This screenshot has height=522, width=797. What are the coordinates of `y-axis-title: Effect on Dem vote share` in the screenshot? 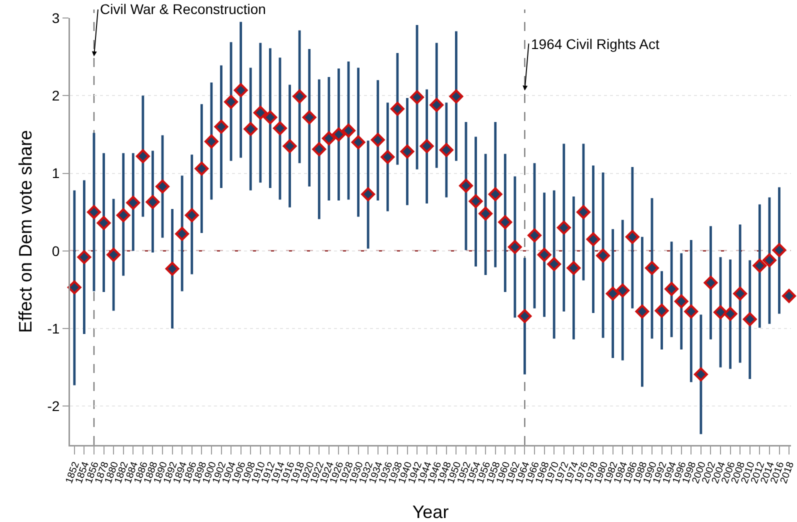 It's located at (26, 231).